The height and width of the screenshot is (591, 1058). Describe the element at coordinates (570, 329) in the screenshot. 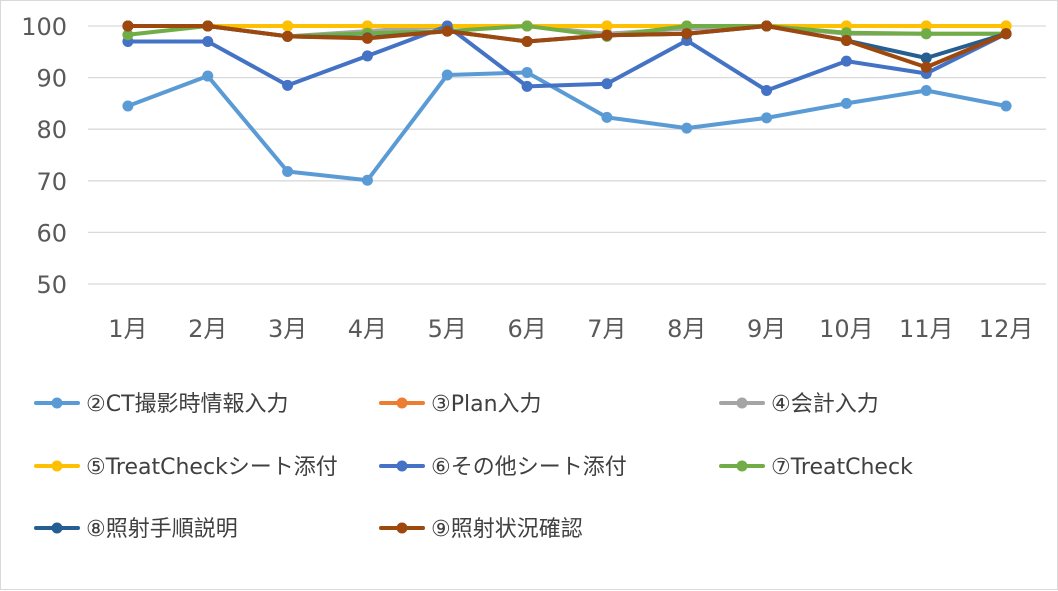

I see `x-axis-tick-labels: 1月 2月 3月 4月 5月 6月 7月 8月 9月 10月 11月 12月` at that location.